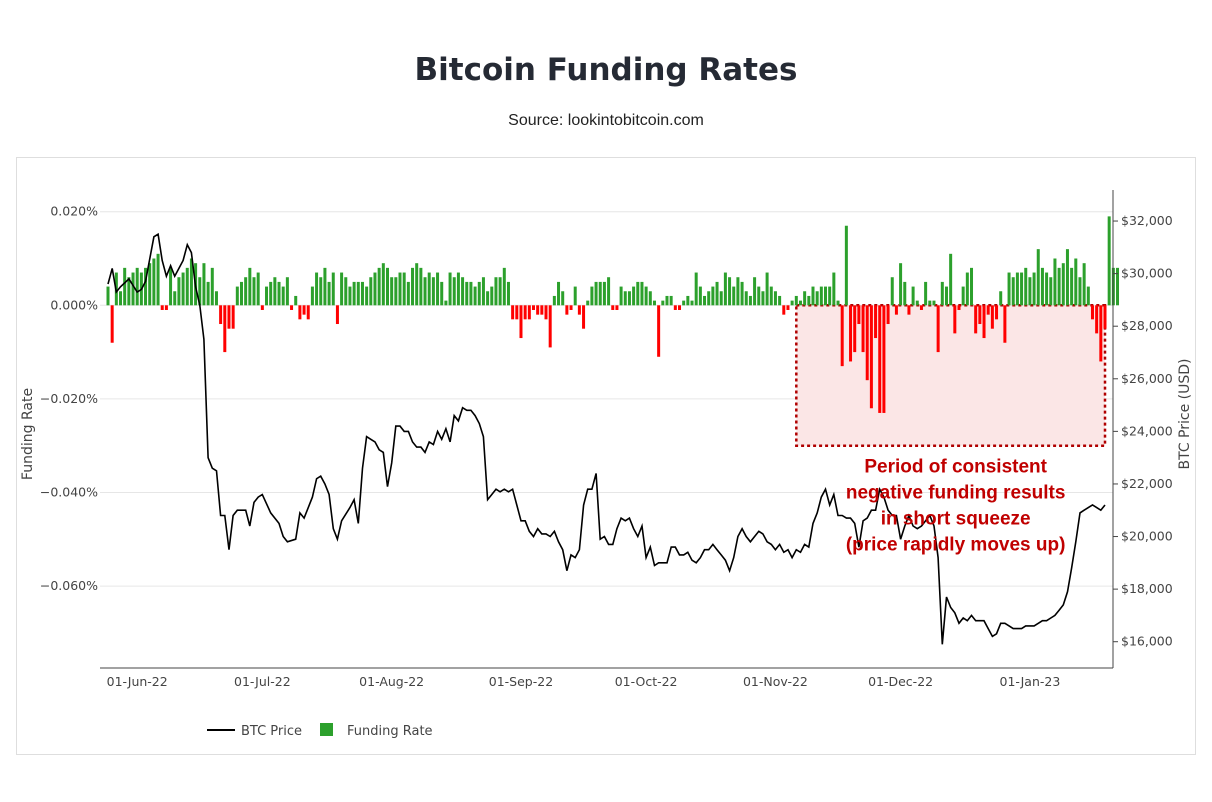 This screenshot has width=1212, height=802. What do you see at coordinates (271, 731) in the screenshot?
I see `legend-label-btc-price: BTC Price` at bounding box center [271, 731].